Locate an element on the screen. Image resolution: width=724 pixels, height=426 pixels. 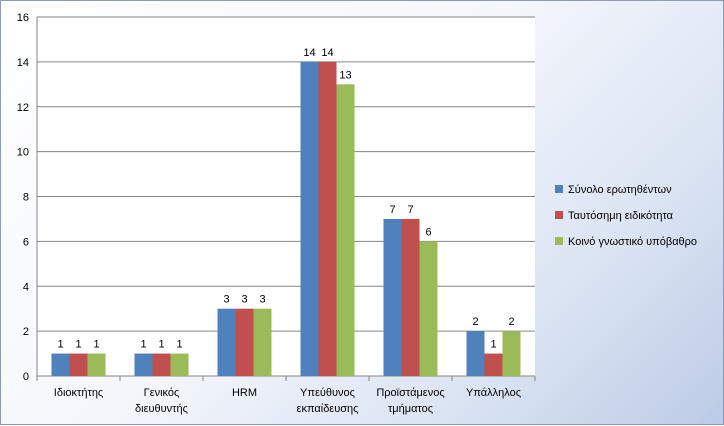
category-label: Υπεύθυνος is located at coordinates (327, 393).